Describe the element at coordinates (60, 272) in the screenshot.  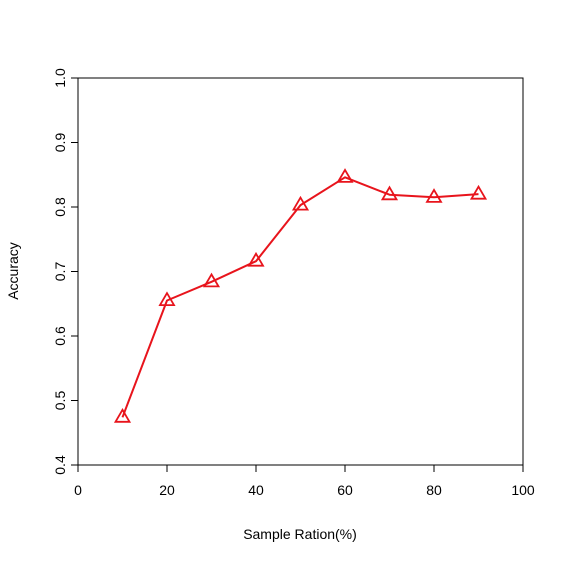
I see `y-tick-label: 0.7` at that location.